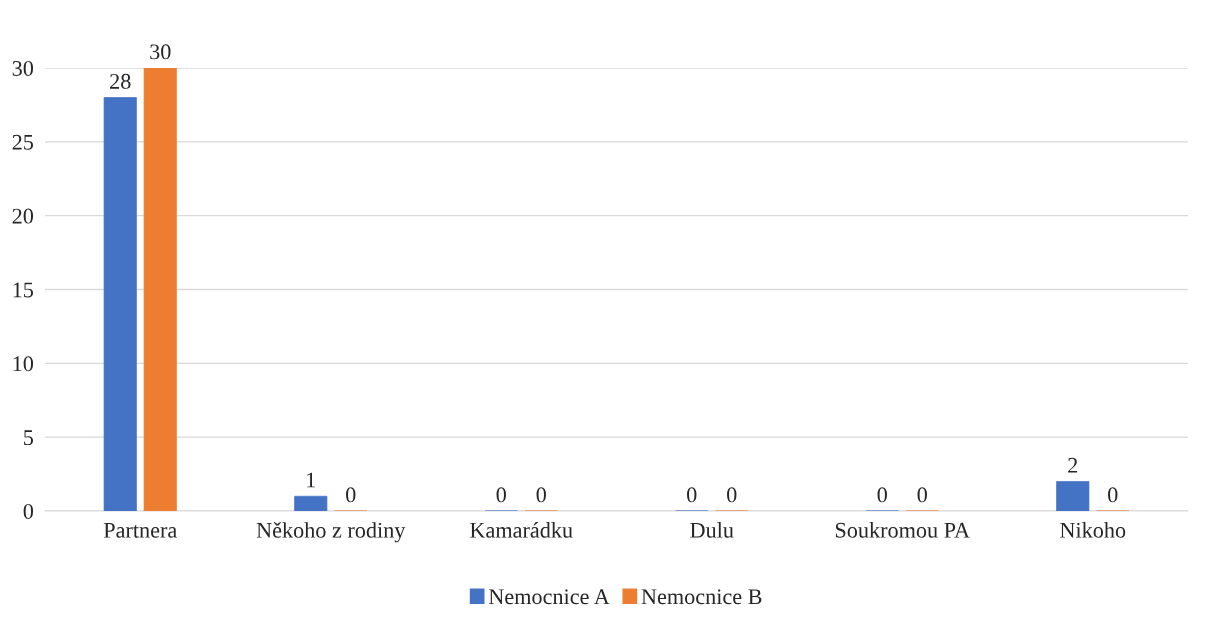 Image resolution: width=1222 pixels, height=629 pixels. I want to click on legend-label: Nemocnice A, so click(549, 597).